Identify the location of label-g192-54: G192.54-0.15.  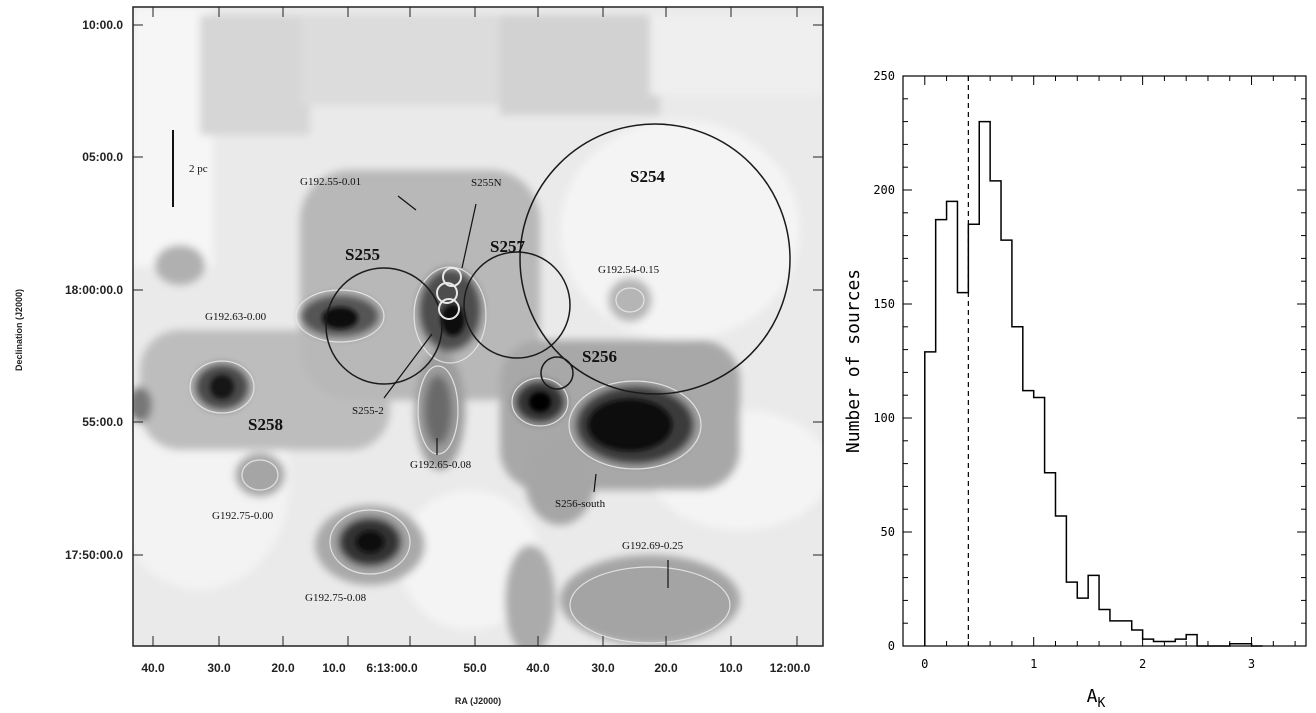
(629, 270).